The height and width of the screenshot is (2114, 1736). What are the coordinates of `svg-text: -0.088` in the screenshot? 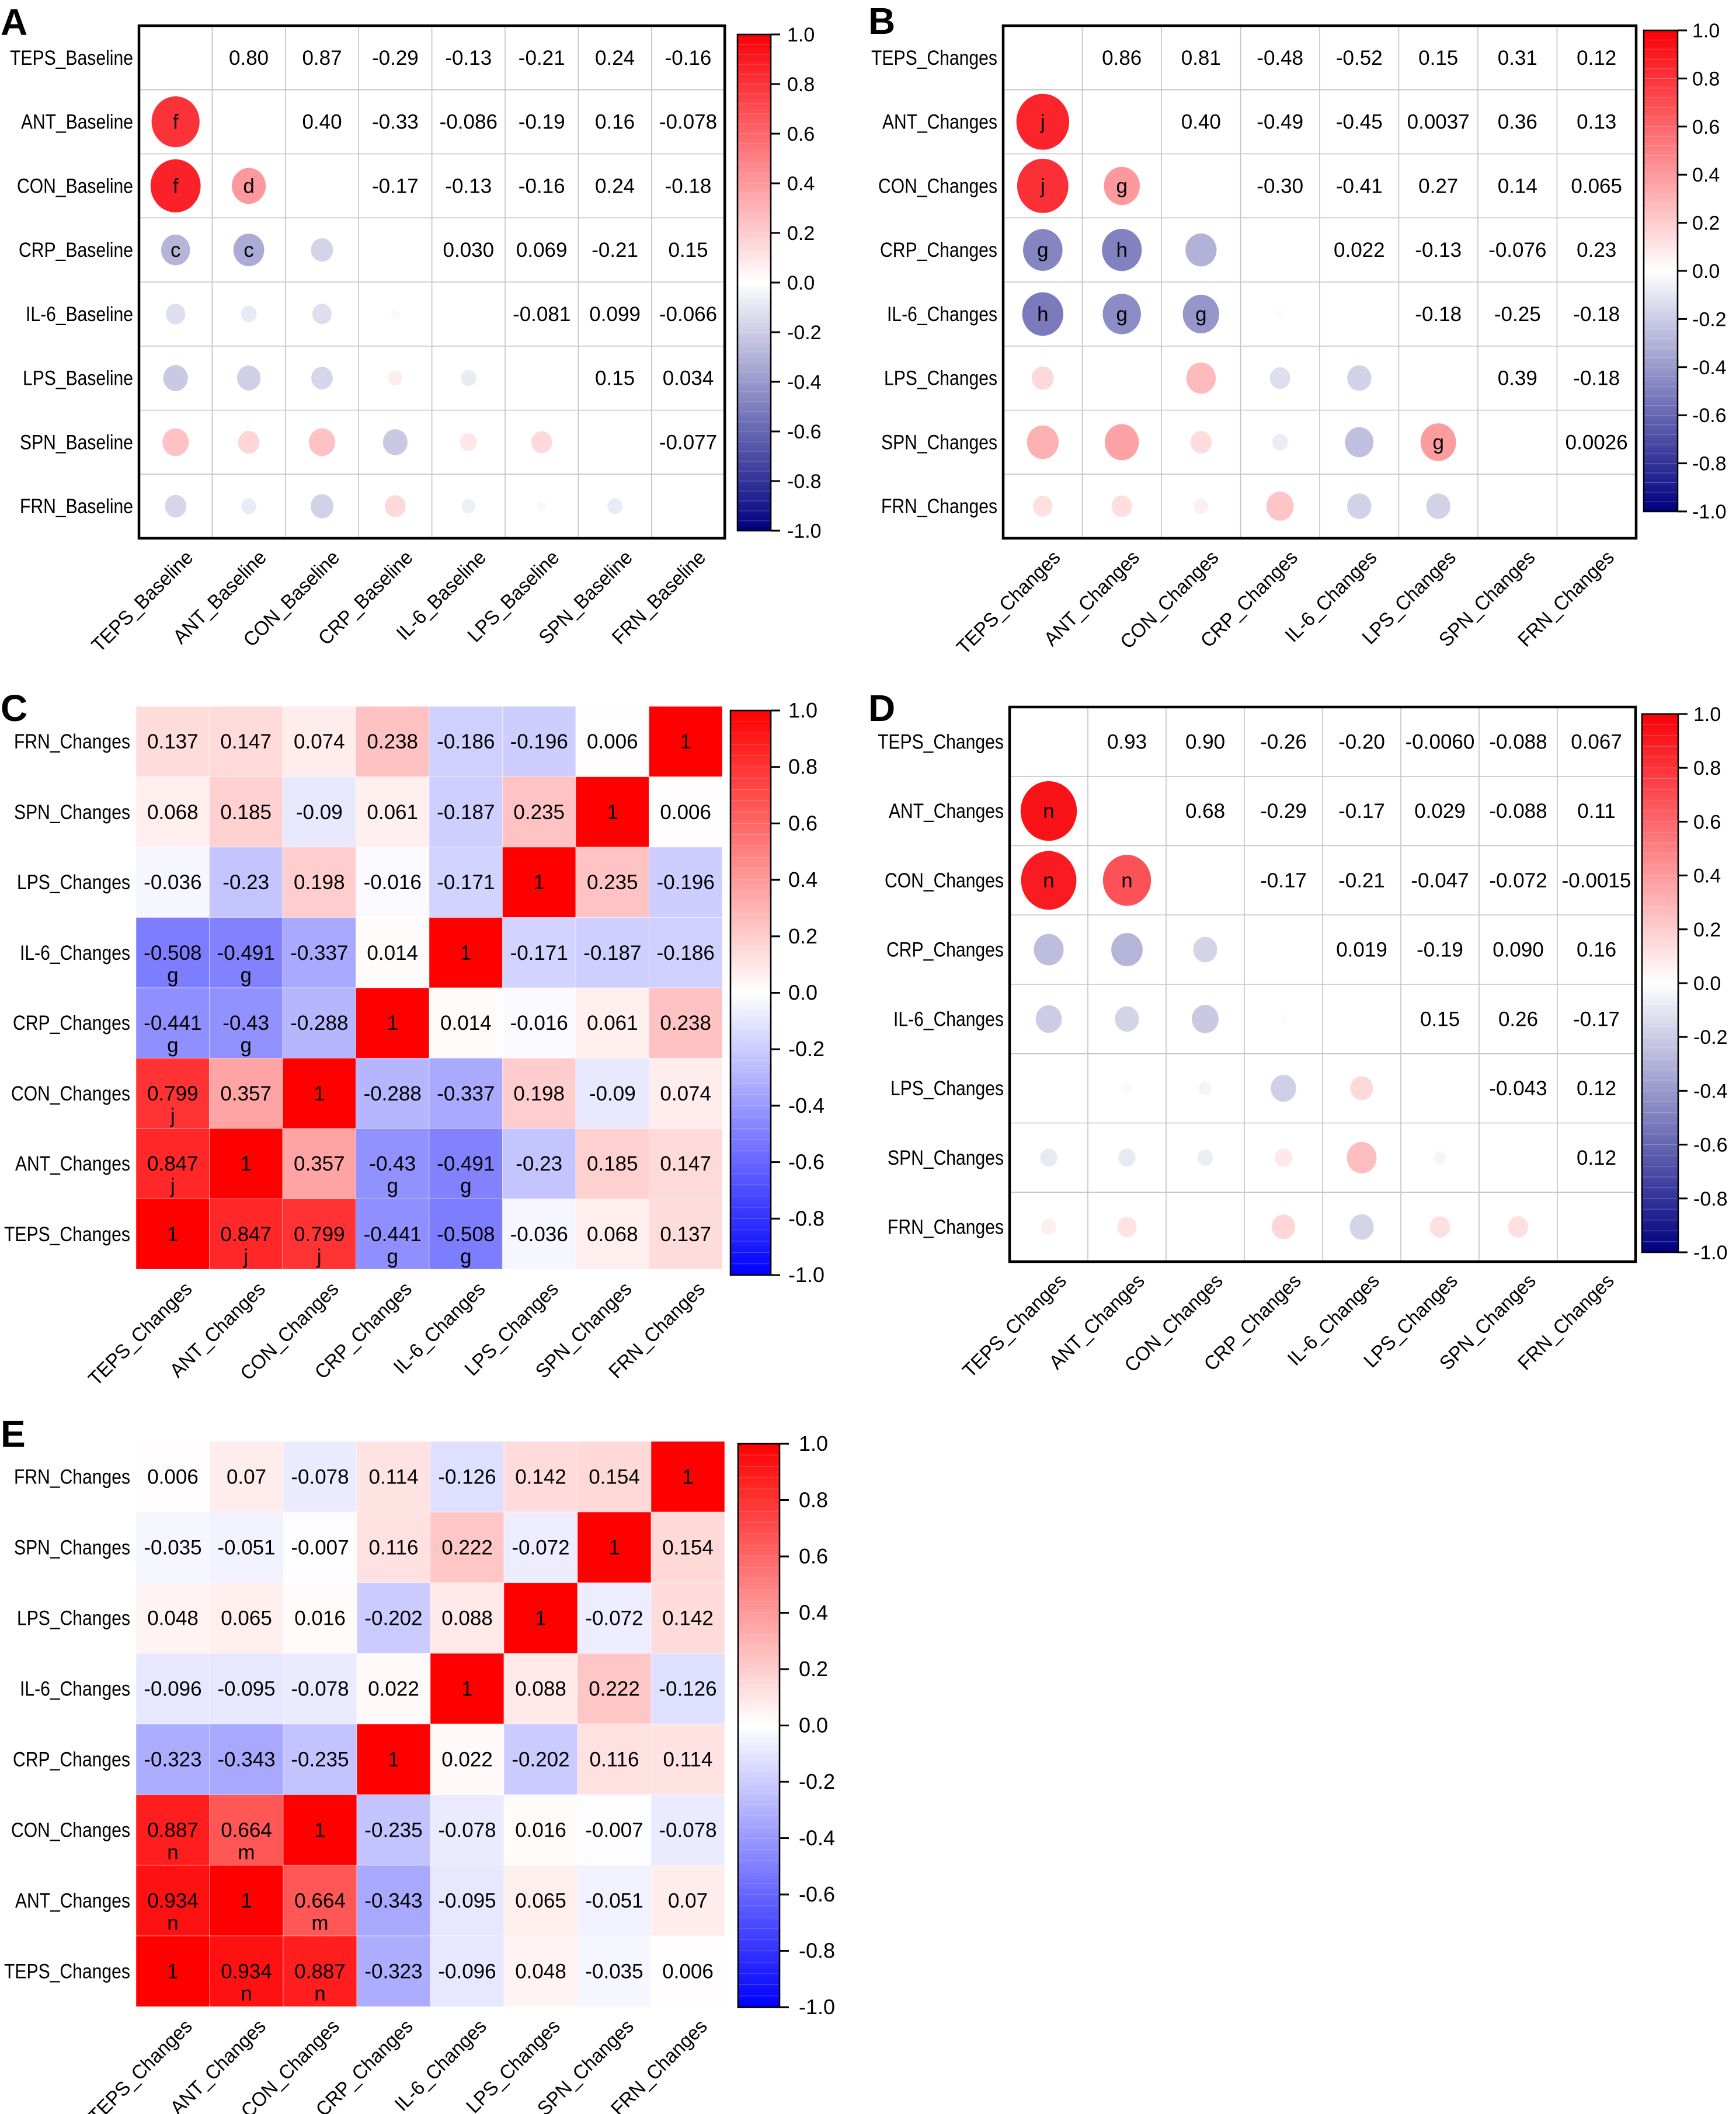 It's located at (1518, 741).